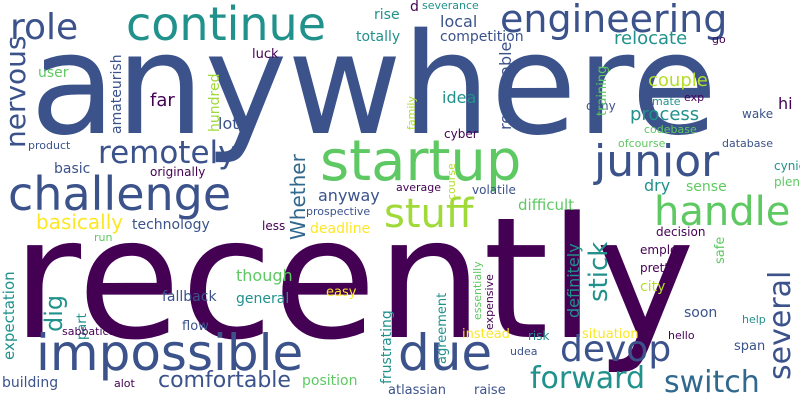  I want to click on word: definitely, so click(573, 280).